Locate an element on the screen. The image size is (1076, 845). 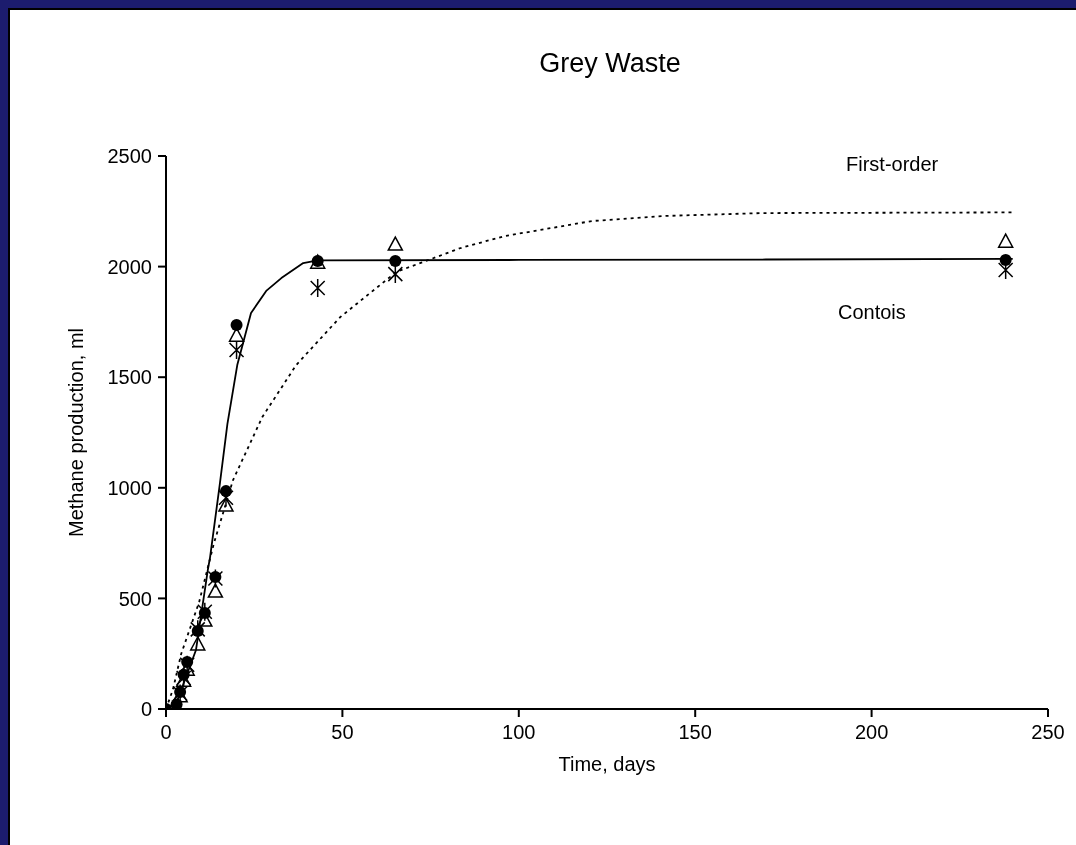
annotation: Contois is located at coordinates (872, 312).